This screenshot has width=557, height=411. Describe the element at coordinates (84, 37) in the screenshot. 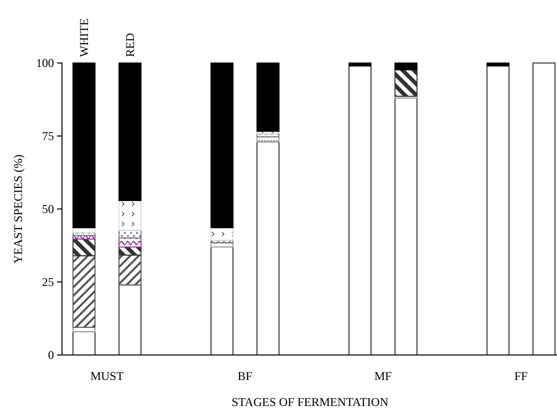

I see `text: WHITE` at that location.